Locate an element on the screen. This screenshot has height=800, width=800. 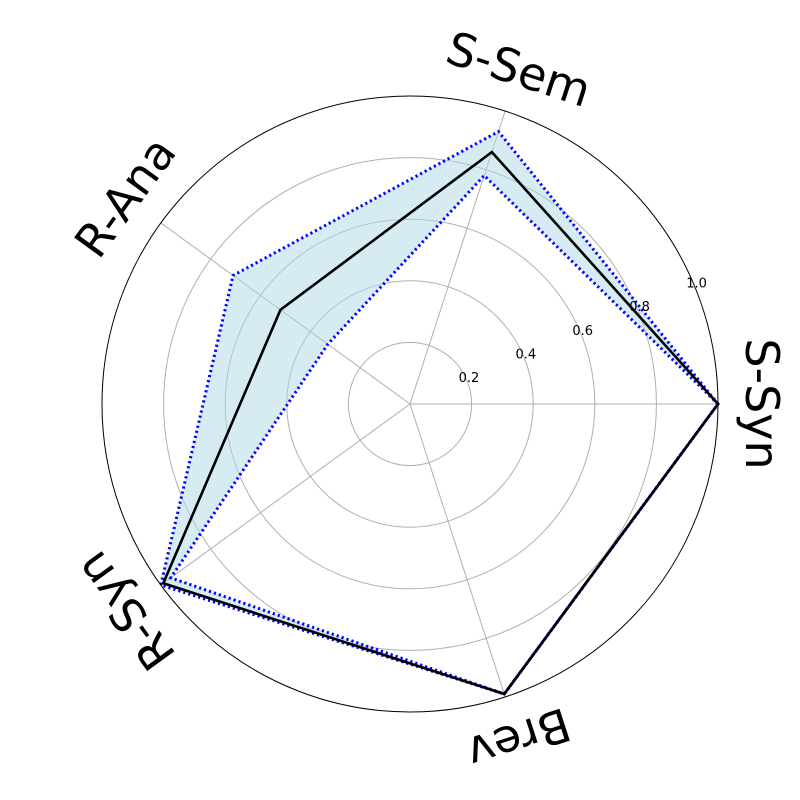
tick-label-1: 0.2 is located at coordinates (469, 378).